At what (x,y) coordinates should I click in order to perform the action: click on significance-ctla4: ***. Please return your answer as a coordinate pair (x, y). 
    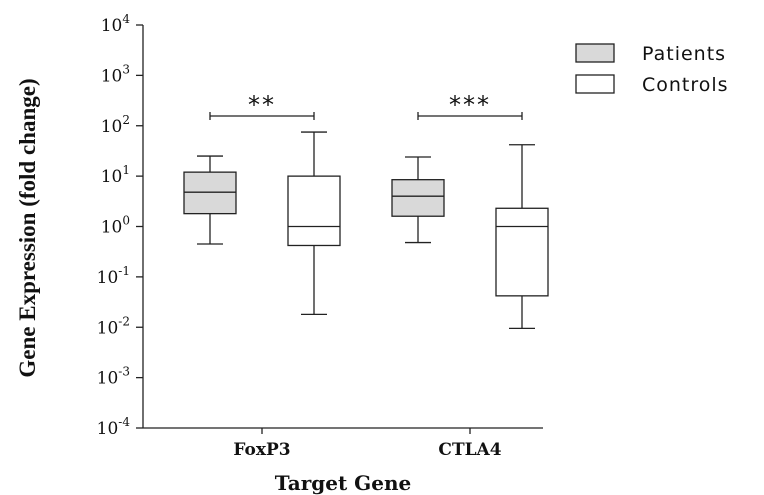
    Looking at the image, I should click on (470, 105).